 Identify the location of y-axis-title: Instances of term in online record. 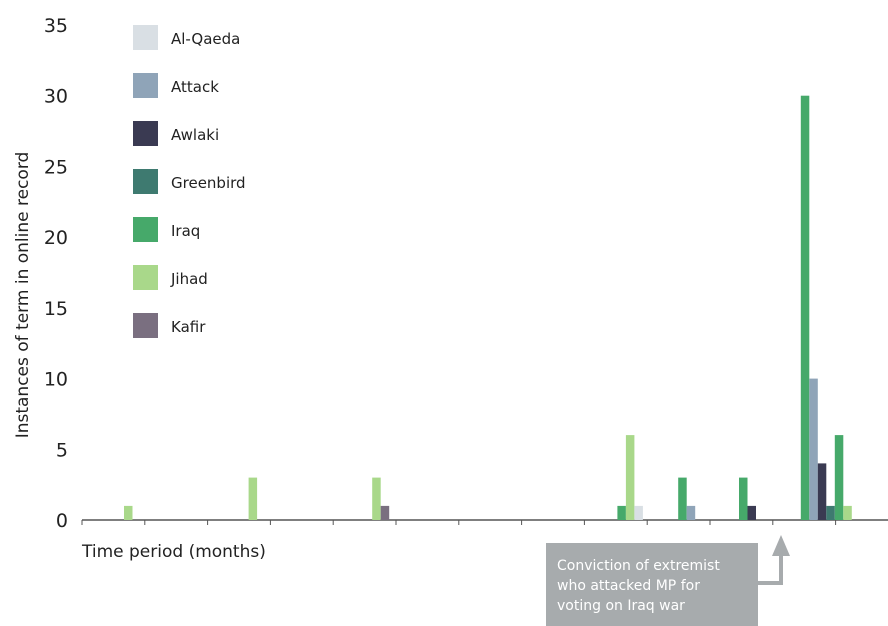
(23, 295).